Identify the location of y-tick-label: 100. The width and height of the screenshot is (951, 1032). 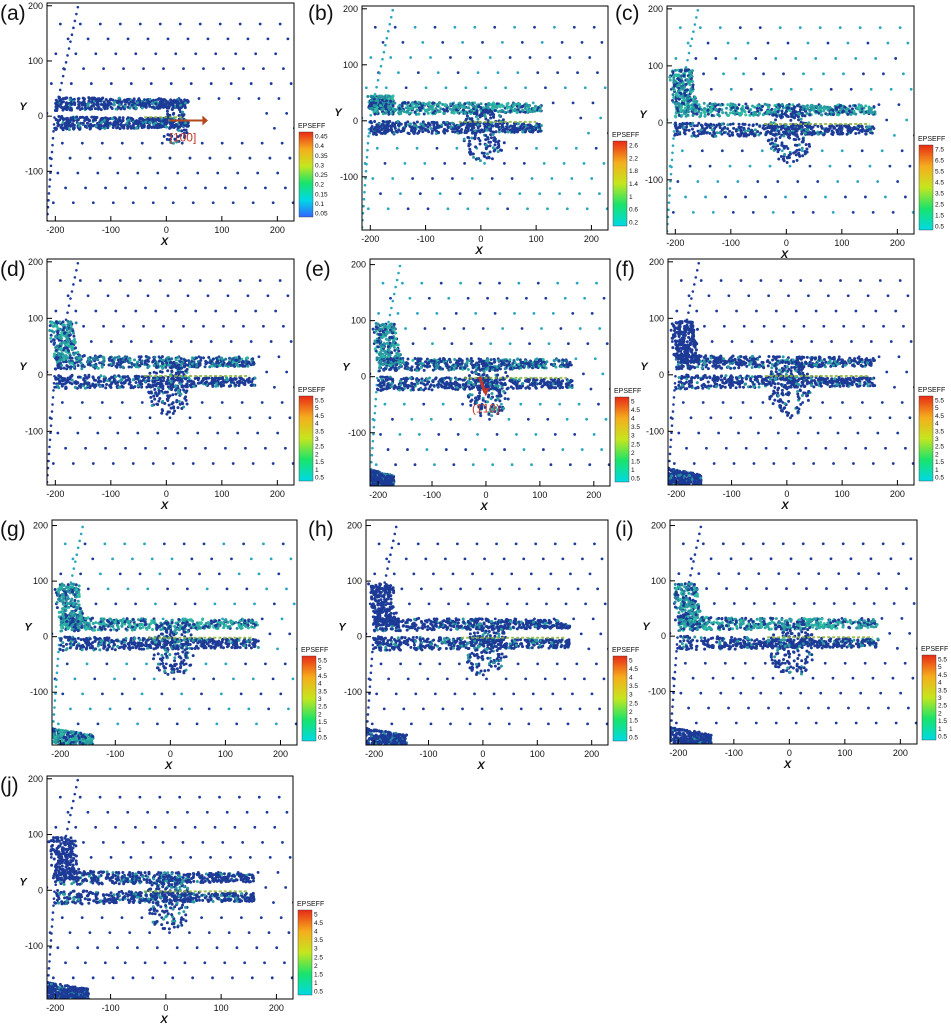
(655, 66).